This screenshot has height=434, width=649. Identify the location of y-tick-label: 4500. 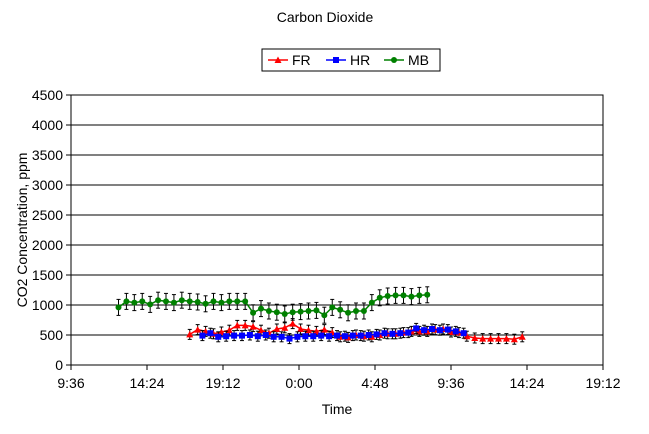
(47, 95).